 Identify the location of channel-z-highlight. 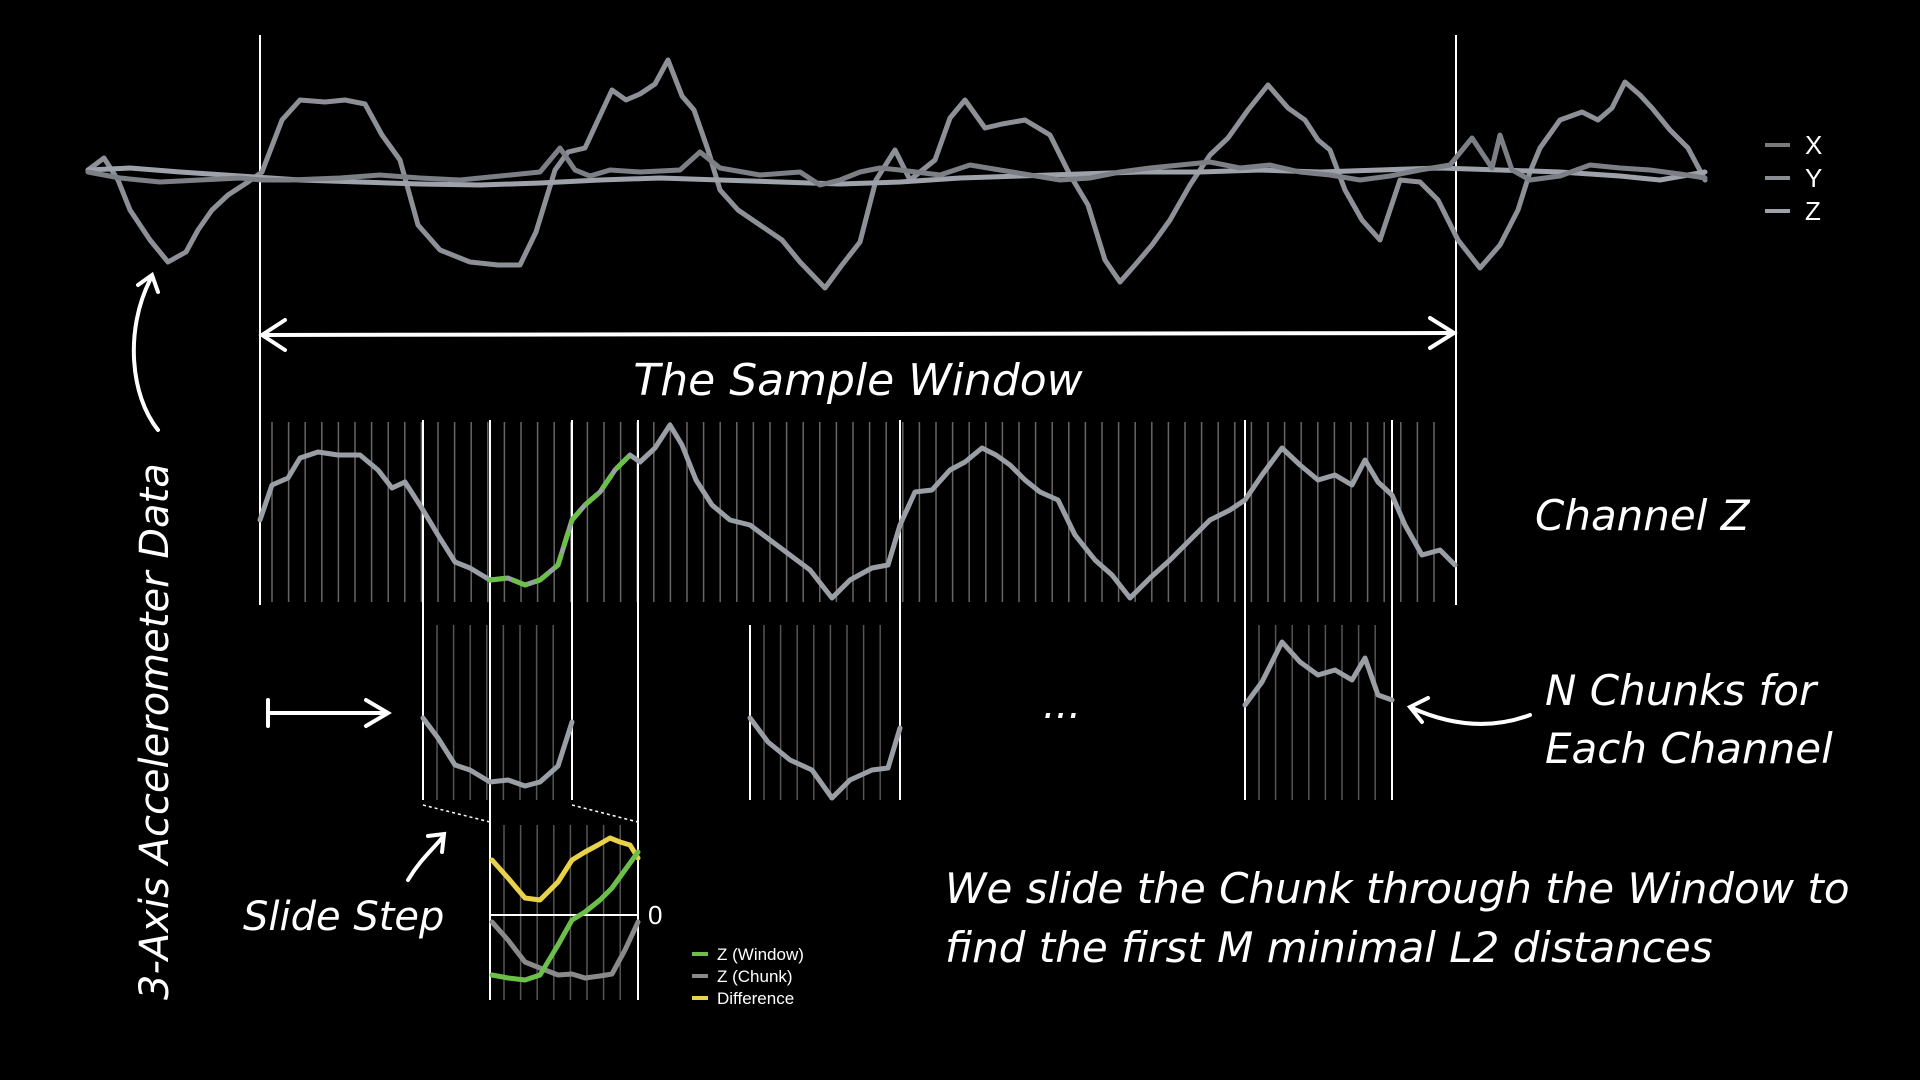
(560, 520).